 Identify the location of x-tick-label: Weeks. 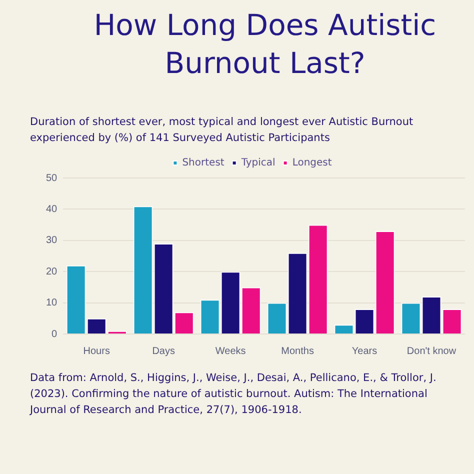
(230, 351).